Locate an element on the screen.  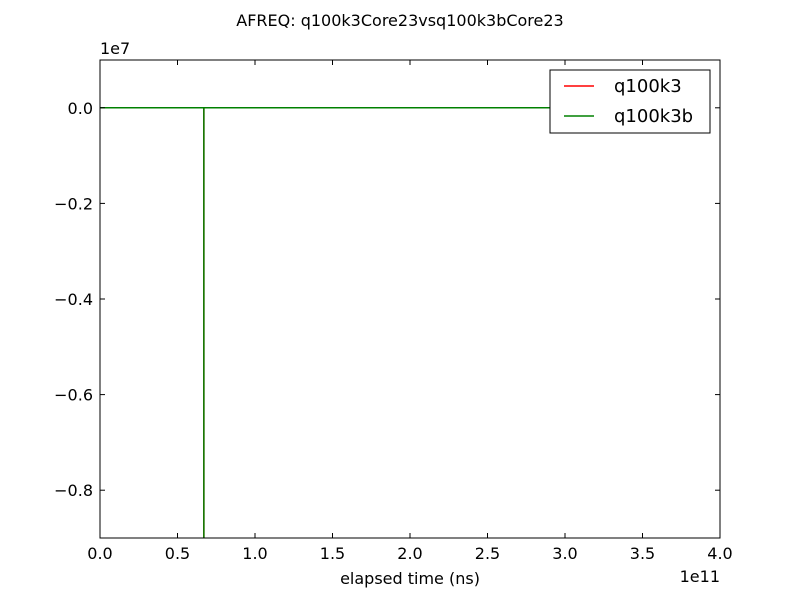
x-tick-label: 3.0 is located at coordinates (564, 553).